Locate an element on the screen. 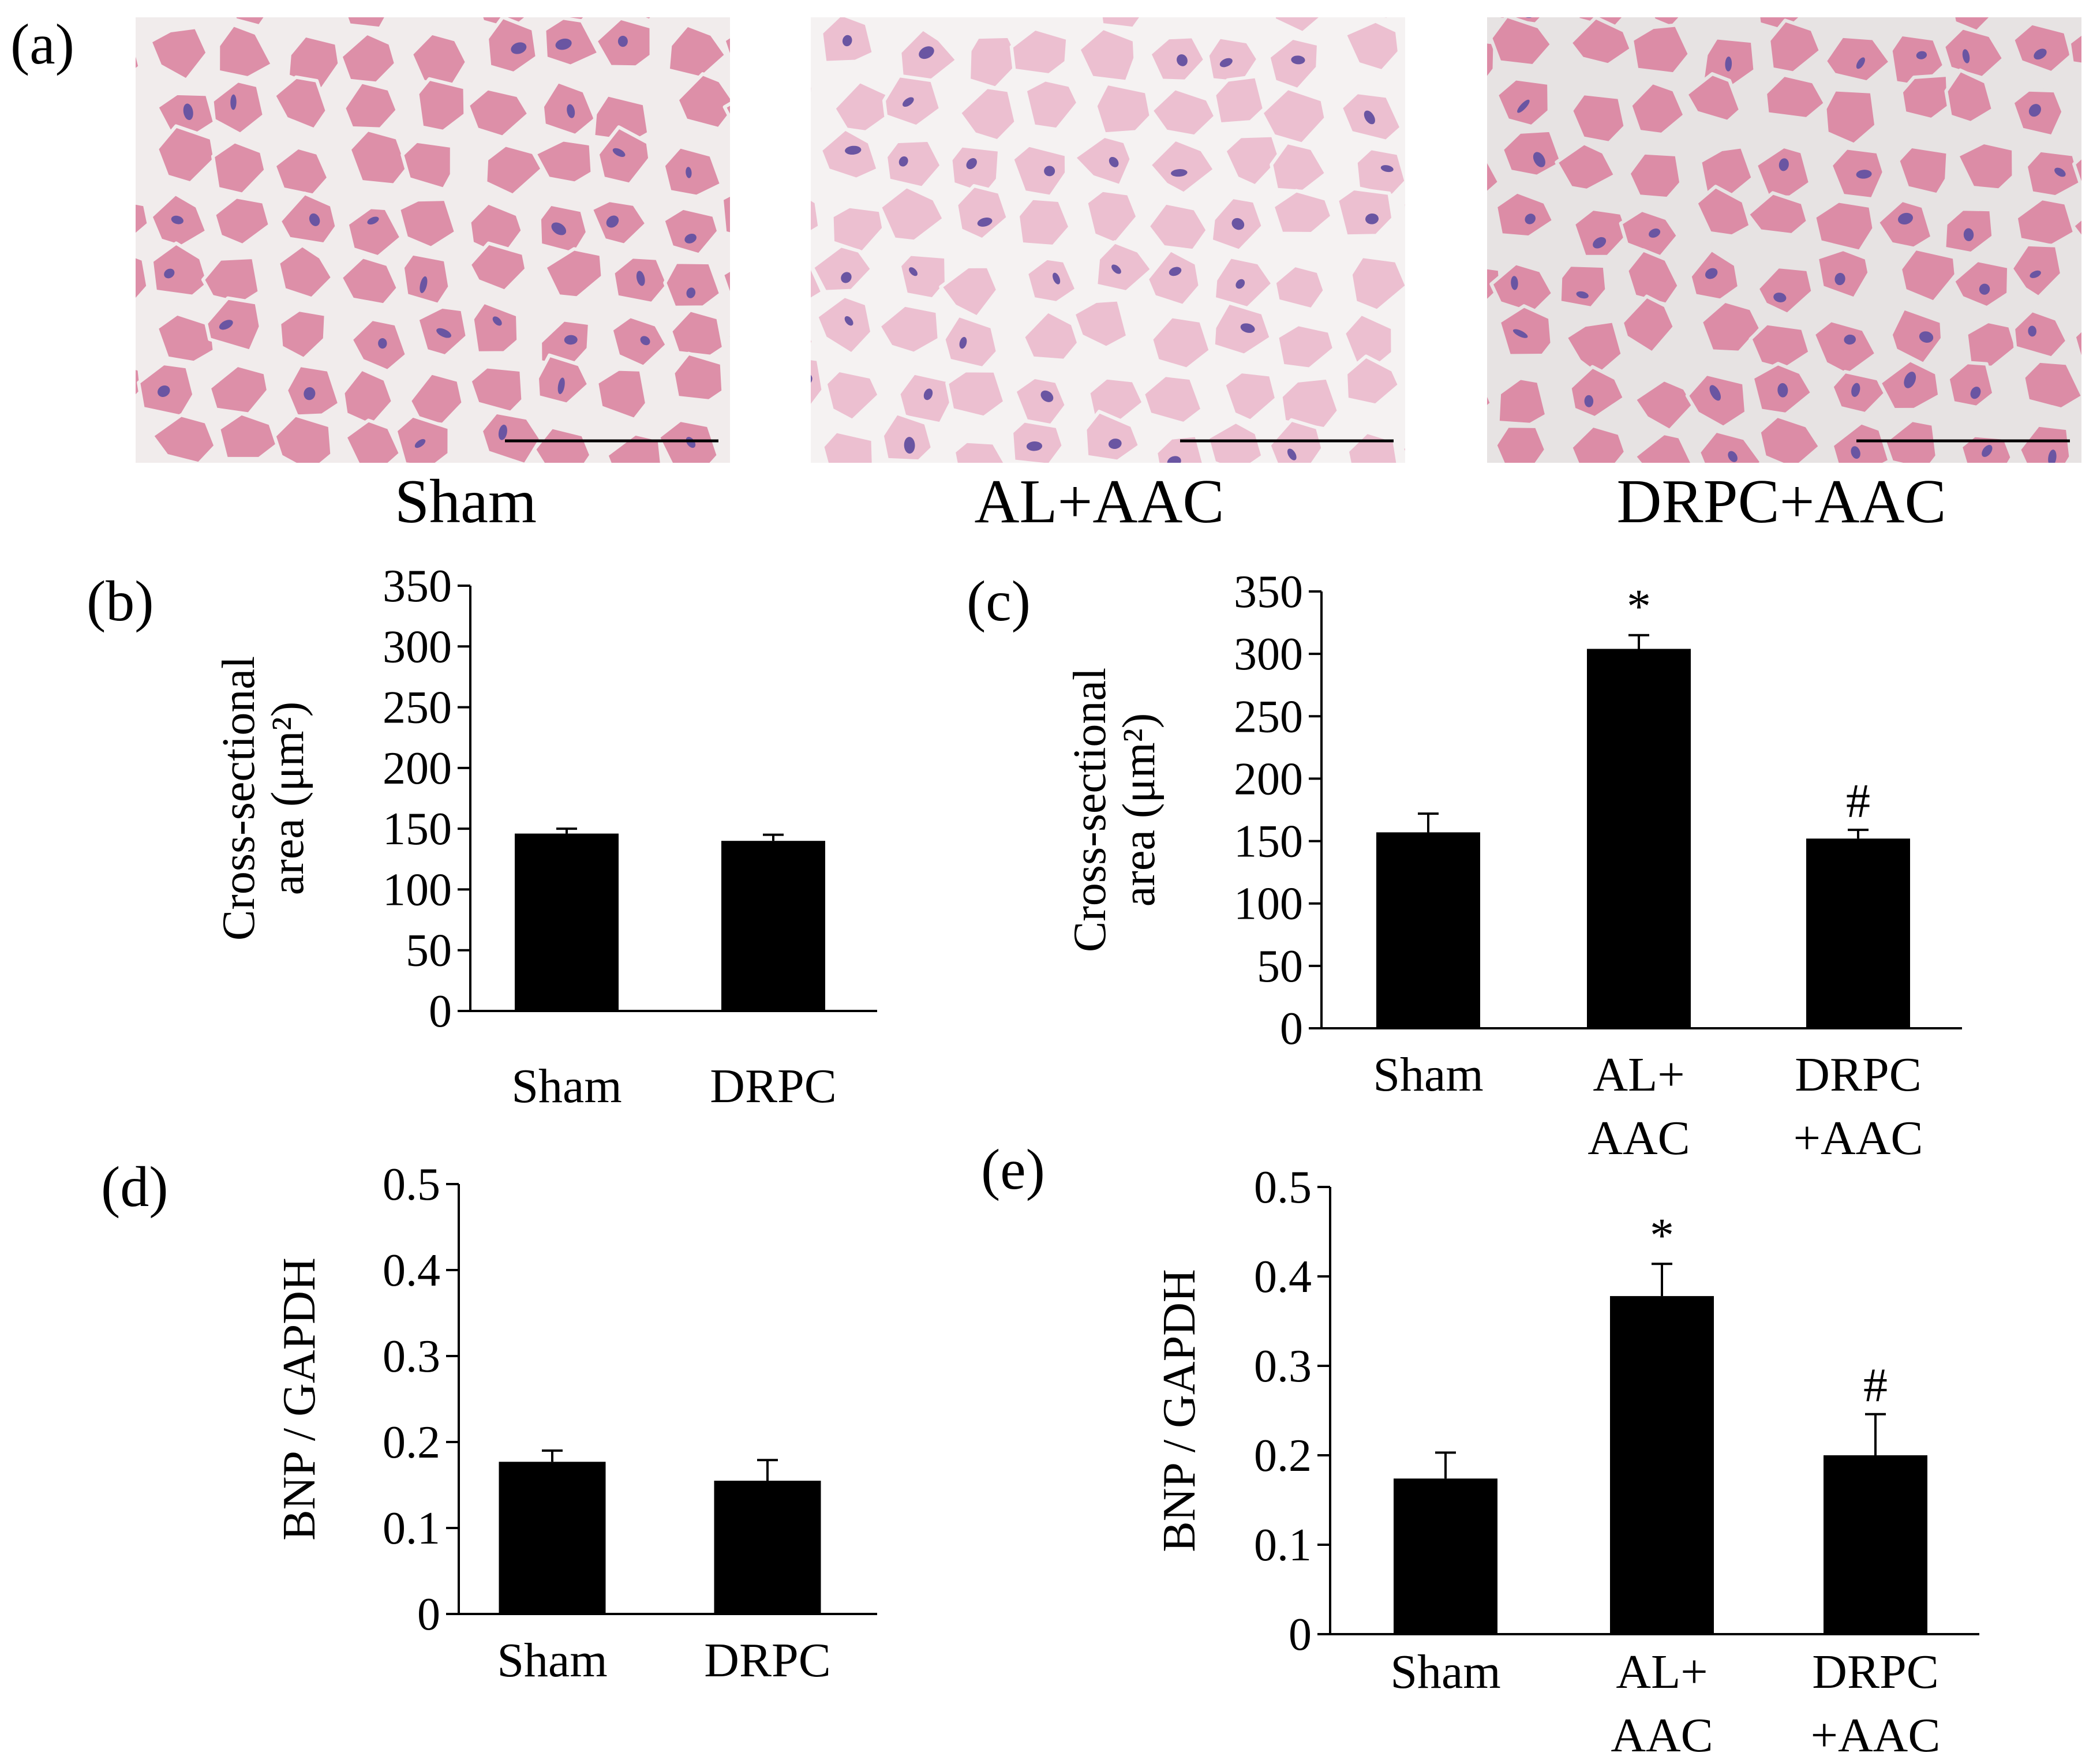 This screenshot has height=1764, width=2093. y-tick-label: 100 is located at coordinates (1268, 905).